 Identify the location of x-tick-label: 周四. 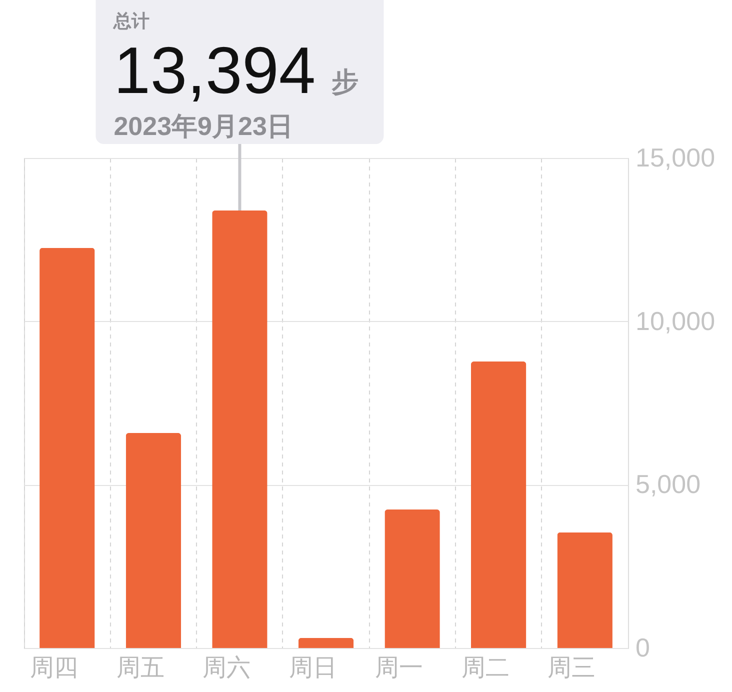
(54, 668).